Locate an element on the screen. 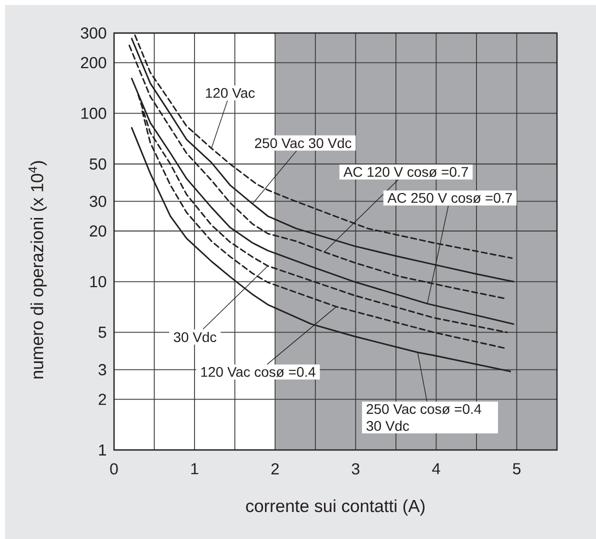  annotation: 250 Vac cosø =0.4 30 Vdc is located at coordinates (424, 417).